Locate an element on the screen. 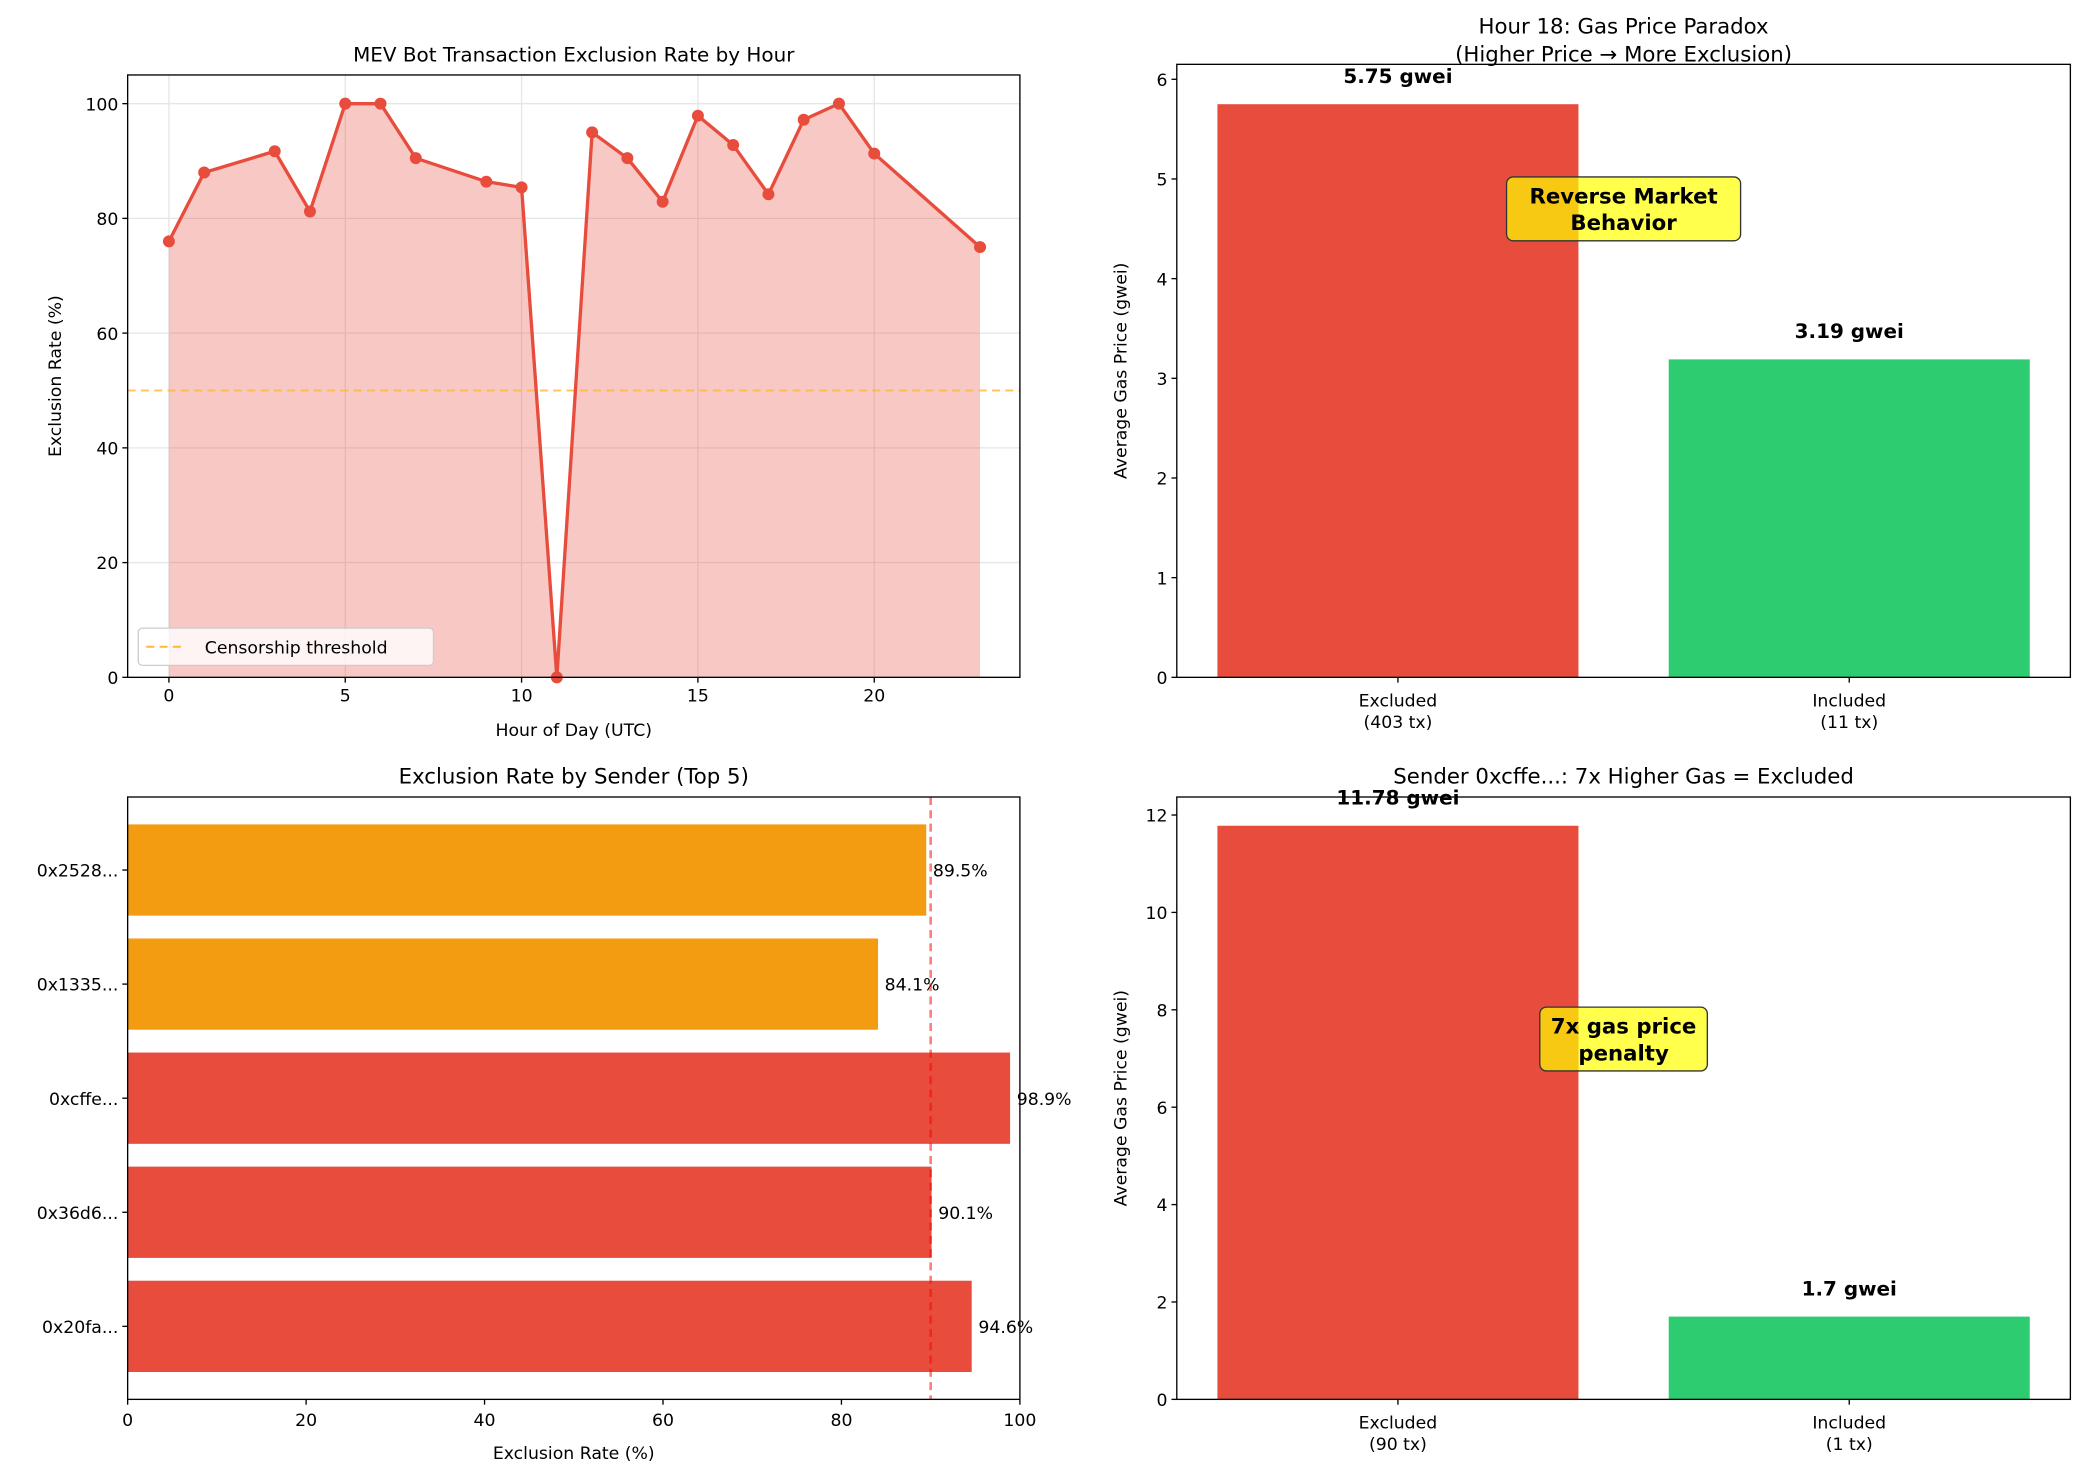  y-tick-label: 60 is located at coordinates (107, 335).